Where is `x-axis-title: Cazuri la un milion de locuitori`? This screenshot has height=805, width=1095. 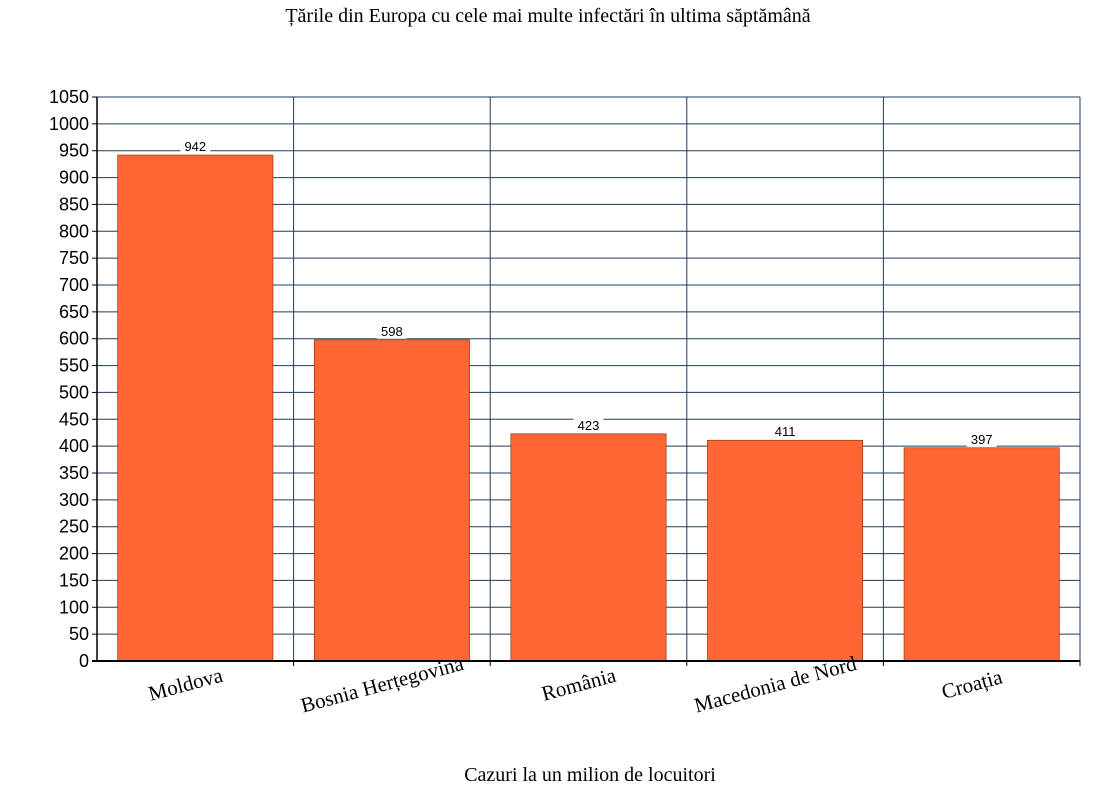
x-axis-title: Cazuri la un milion de locuitori is located at coordinates (590, 775).